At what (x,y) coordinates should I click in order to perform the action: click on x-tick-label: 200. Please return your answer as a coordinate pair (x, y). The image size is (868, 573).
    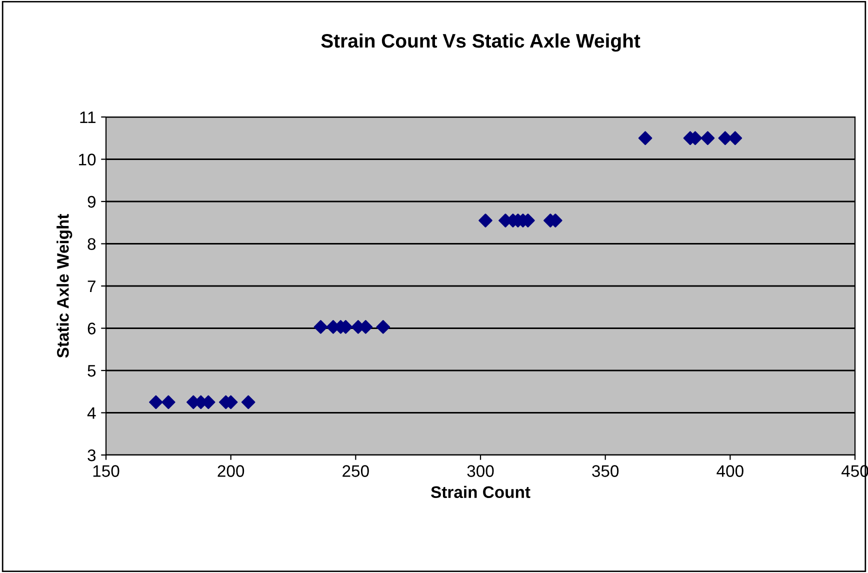
    Looking at the image, I should click on (231, 471).